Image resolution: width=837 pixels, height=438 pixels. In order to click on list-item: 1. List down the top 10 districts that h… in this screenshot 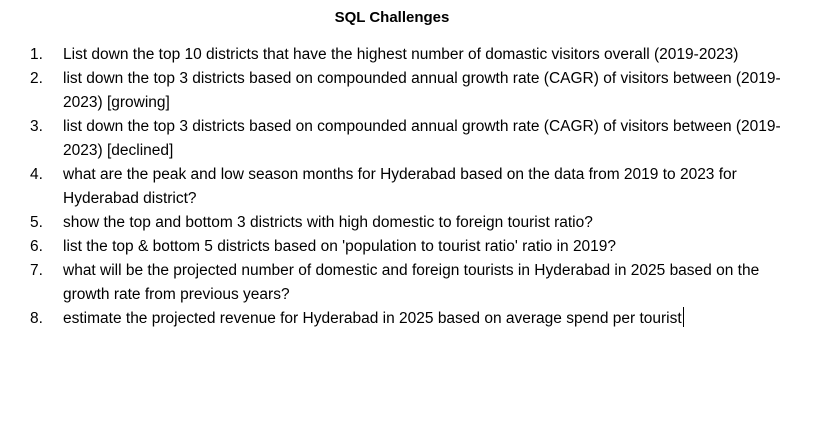, I will do `click(420, 55)`.